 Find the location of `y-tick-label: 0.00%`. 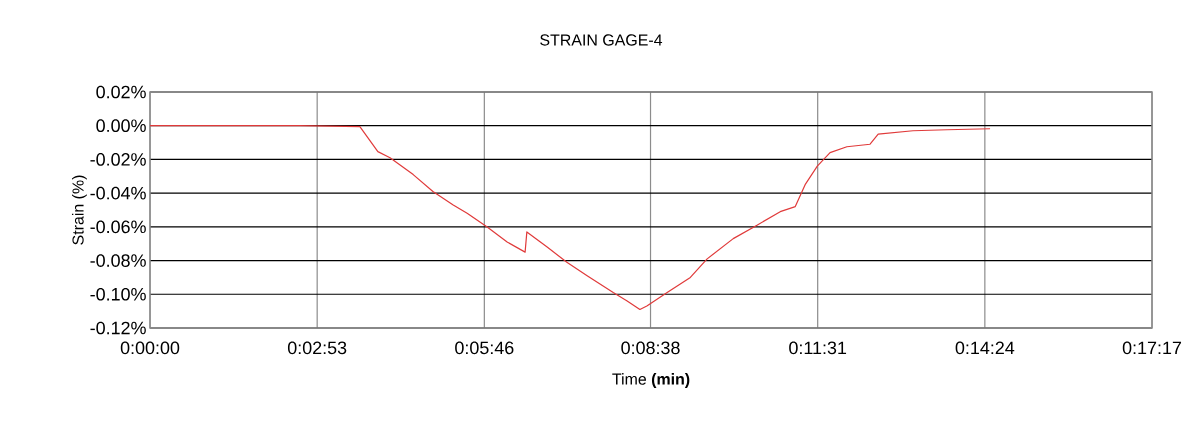

y-tick-label: 0.00% is located at coordinates (121, 126).